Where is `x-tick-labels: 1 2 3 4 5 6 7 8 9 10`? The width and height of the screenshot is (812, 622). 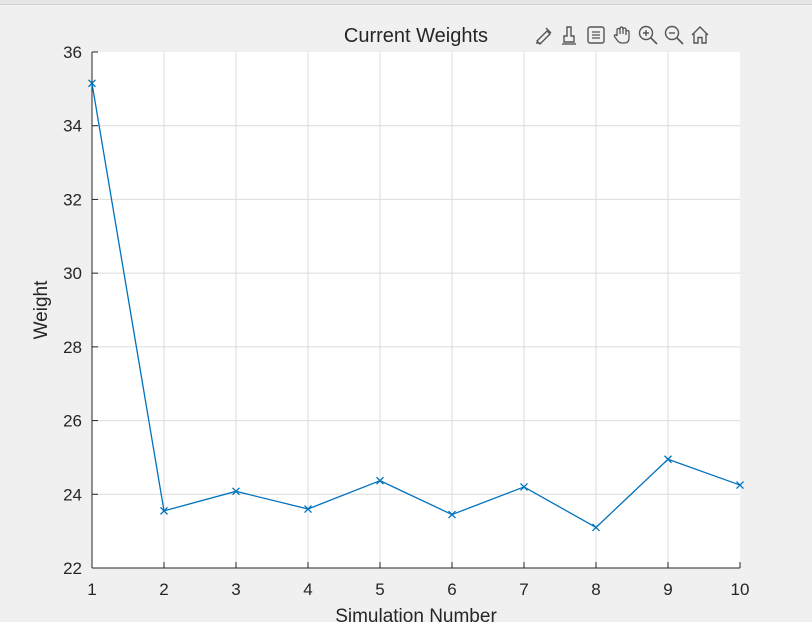 x-tick-labels: 1 2 3 4 5 6 7 8 9 10 is located at coordinates (418, 589).